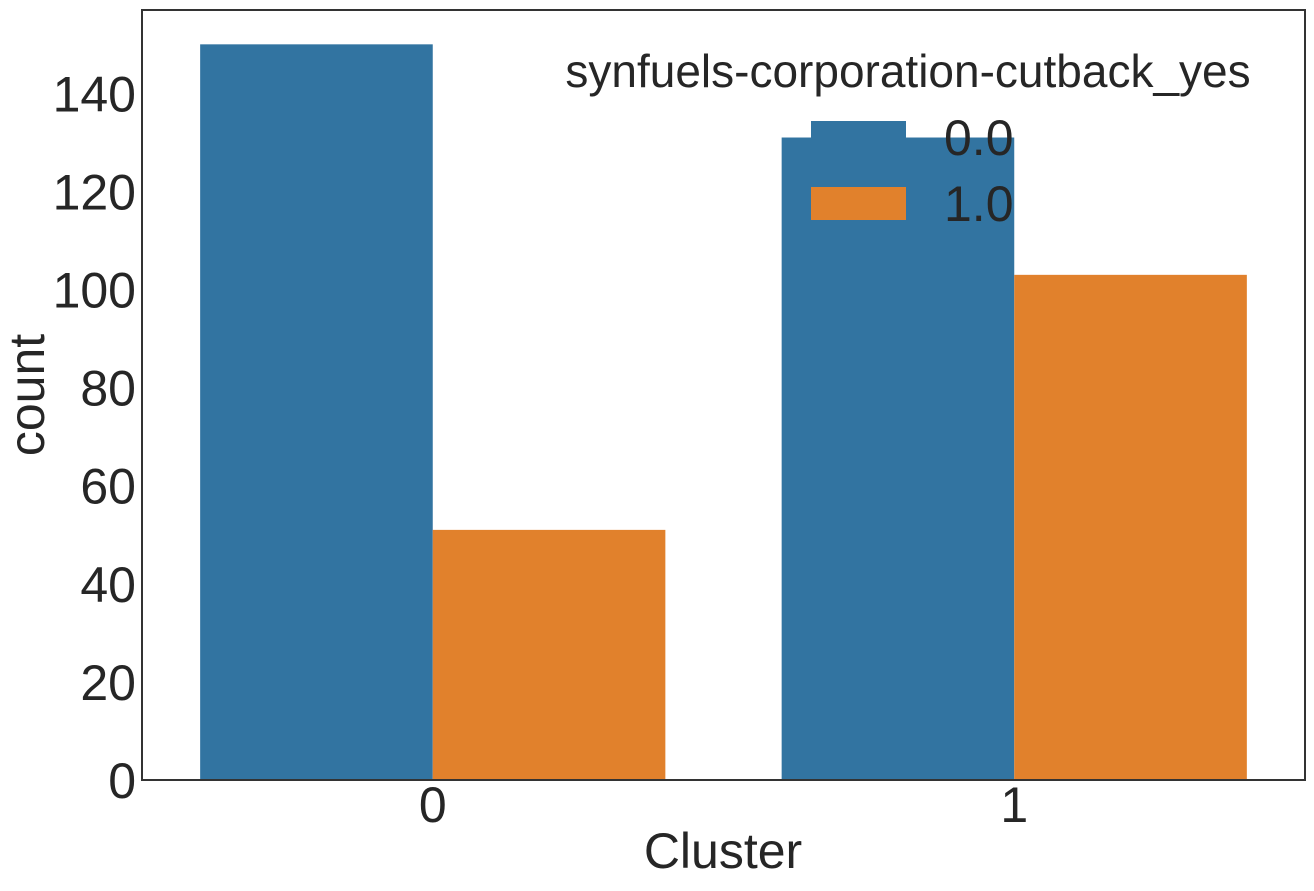  I want to click on legend-label: 0.0, so click(979, 138).